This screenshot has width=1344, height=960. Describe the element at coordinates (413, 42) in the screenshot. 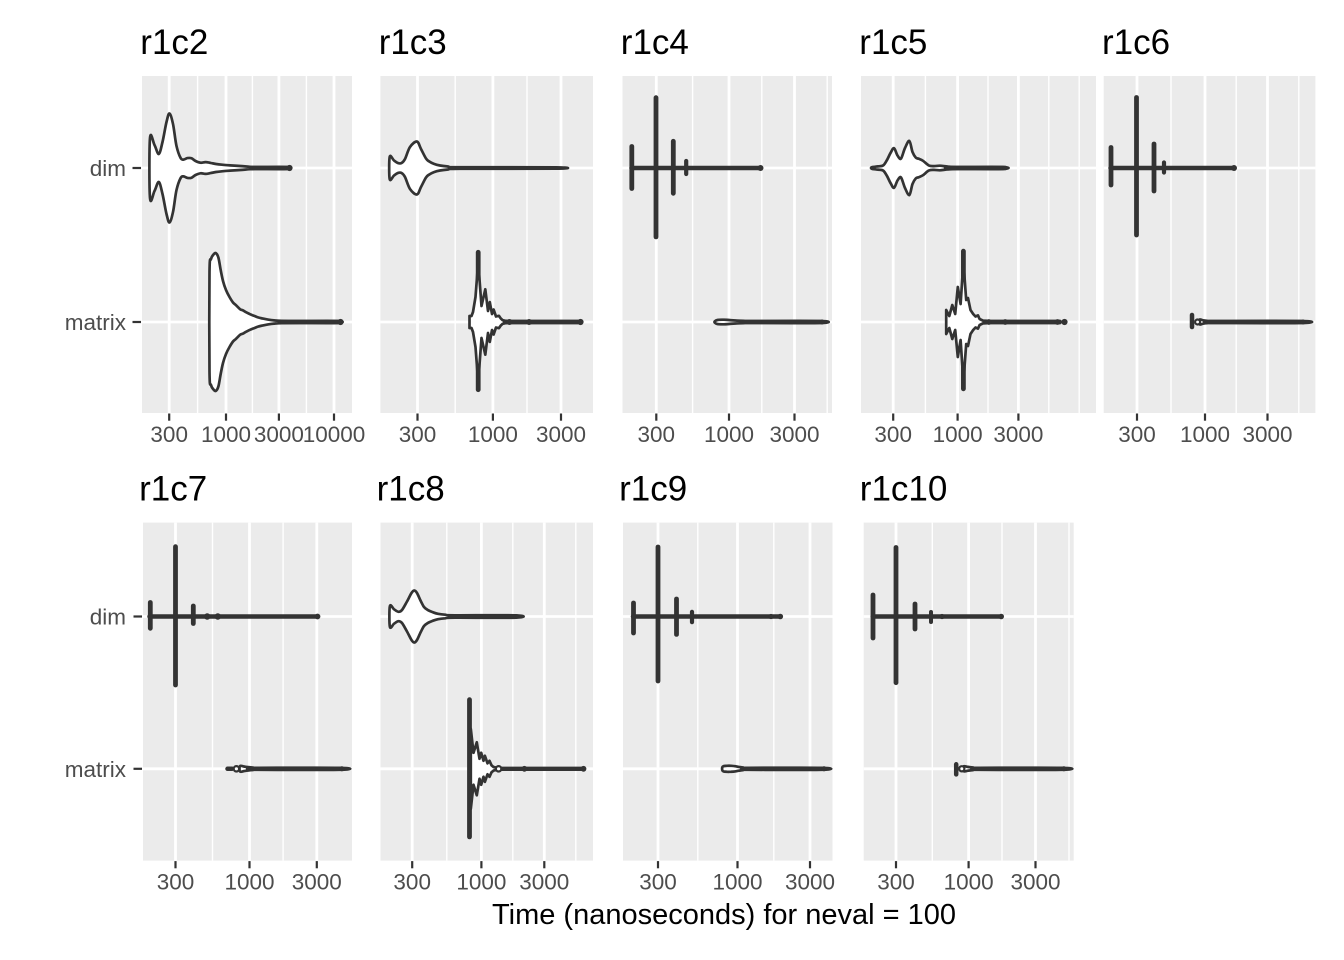

I see `svg-text: r1c3` at that location.